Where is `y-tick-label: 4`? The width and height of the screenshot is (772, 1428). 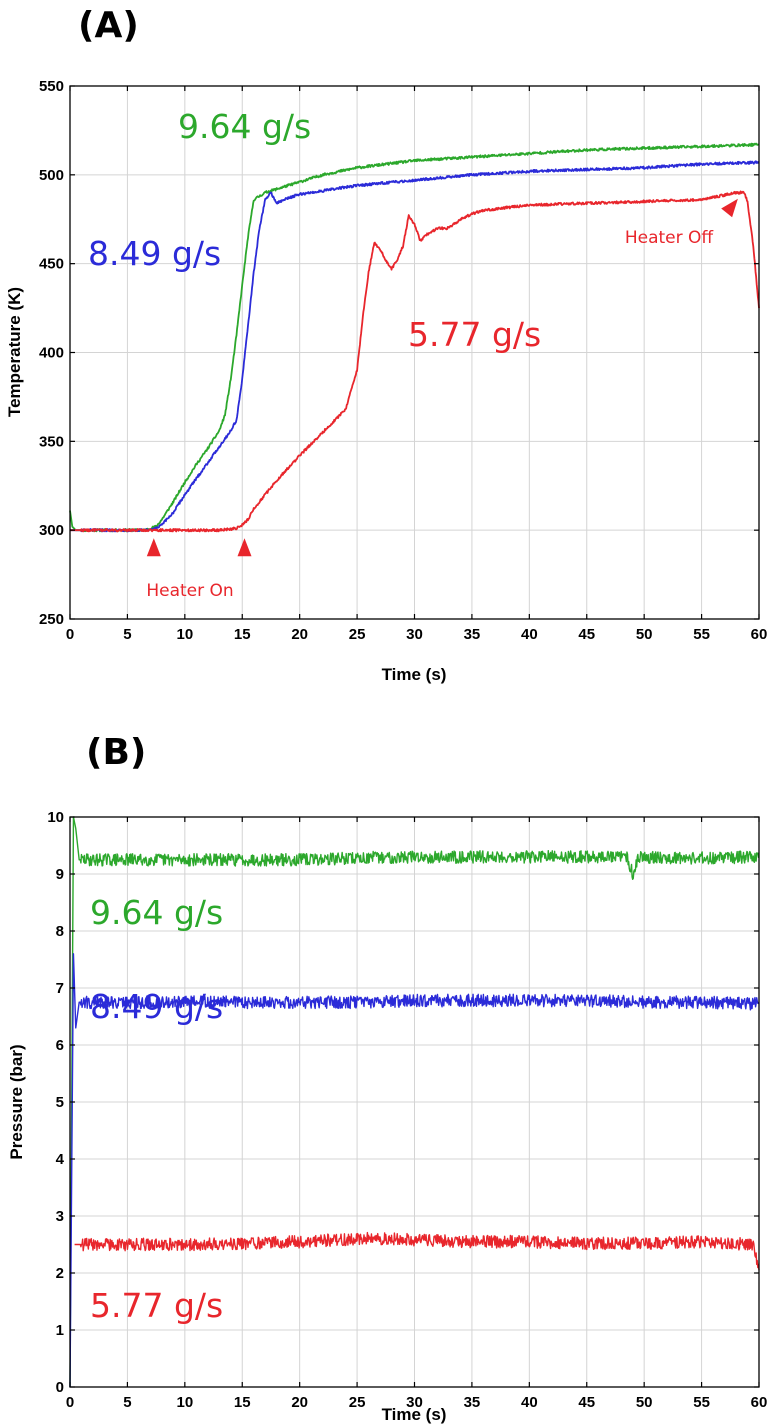 y-tick-label: 4 is located at coordinates (60, 1159).